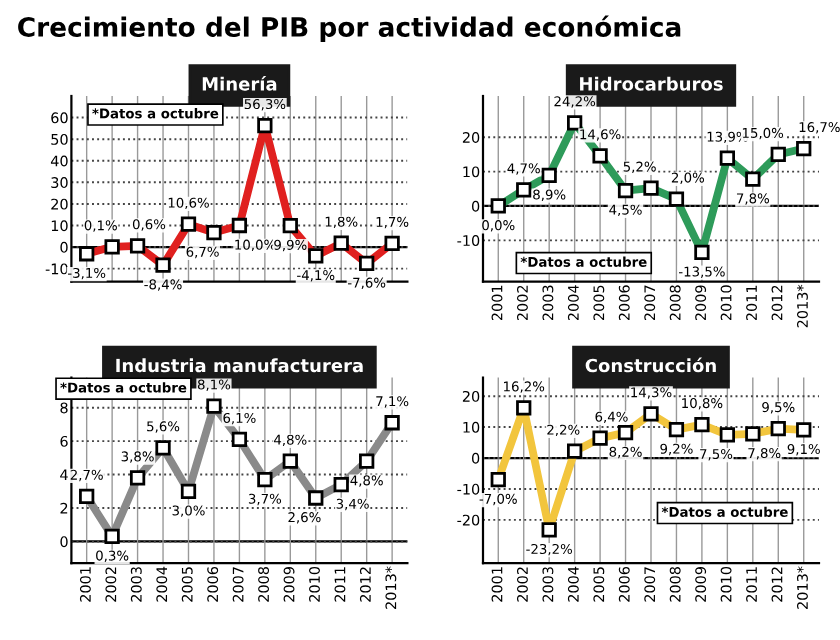  What do you see at coordinates (651, 83) in the screenshot?
I see `chart-title: Hidrocarburos` at bounding box center [651, 83].